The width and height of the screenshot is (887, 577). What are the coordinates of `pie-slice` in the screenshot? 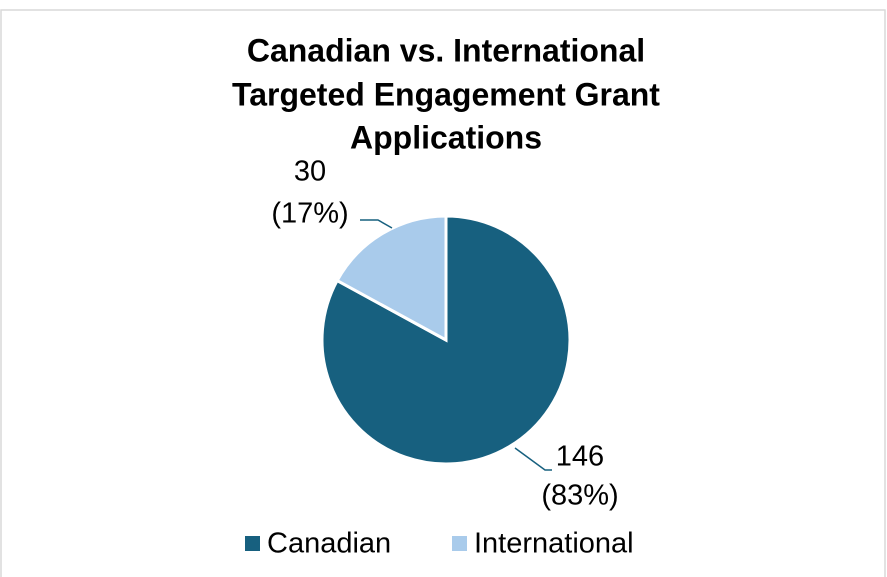 It's located at (391, 278).